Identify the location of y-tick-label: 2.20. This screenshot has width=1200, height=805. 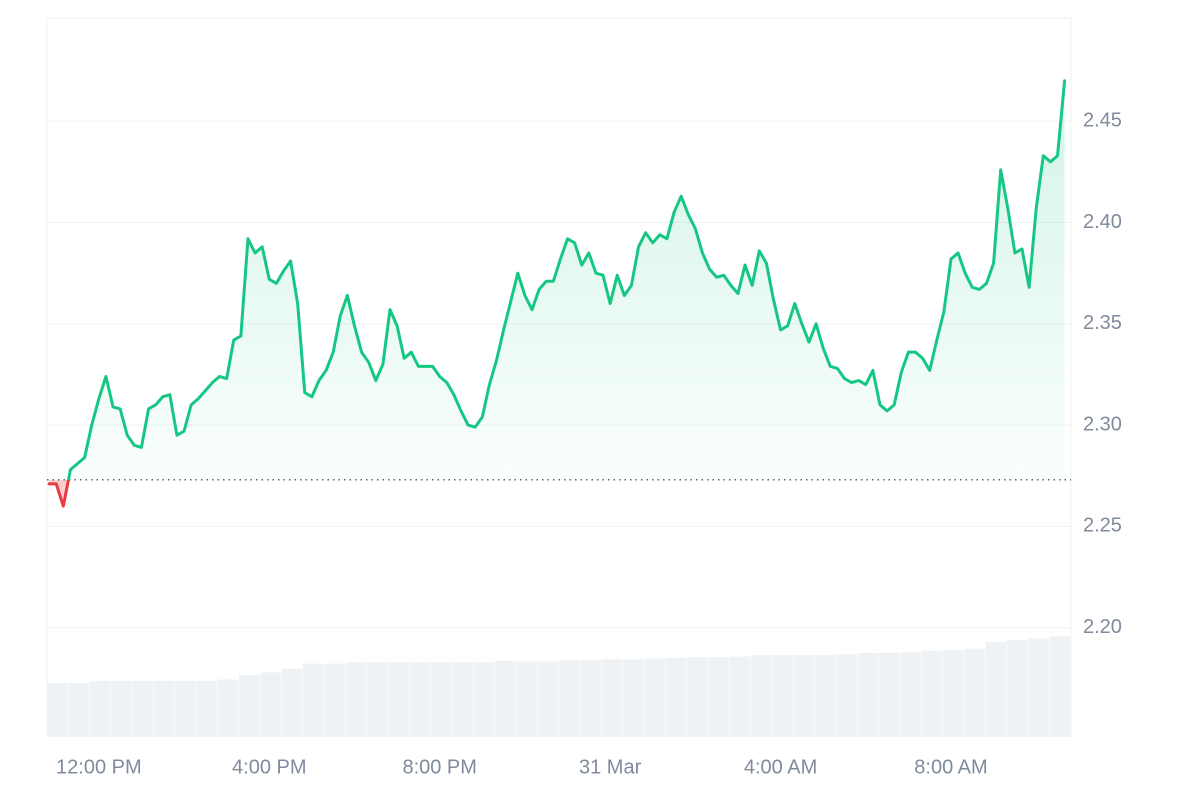
(1102, 627).